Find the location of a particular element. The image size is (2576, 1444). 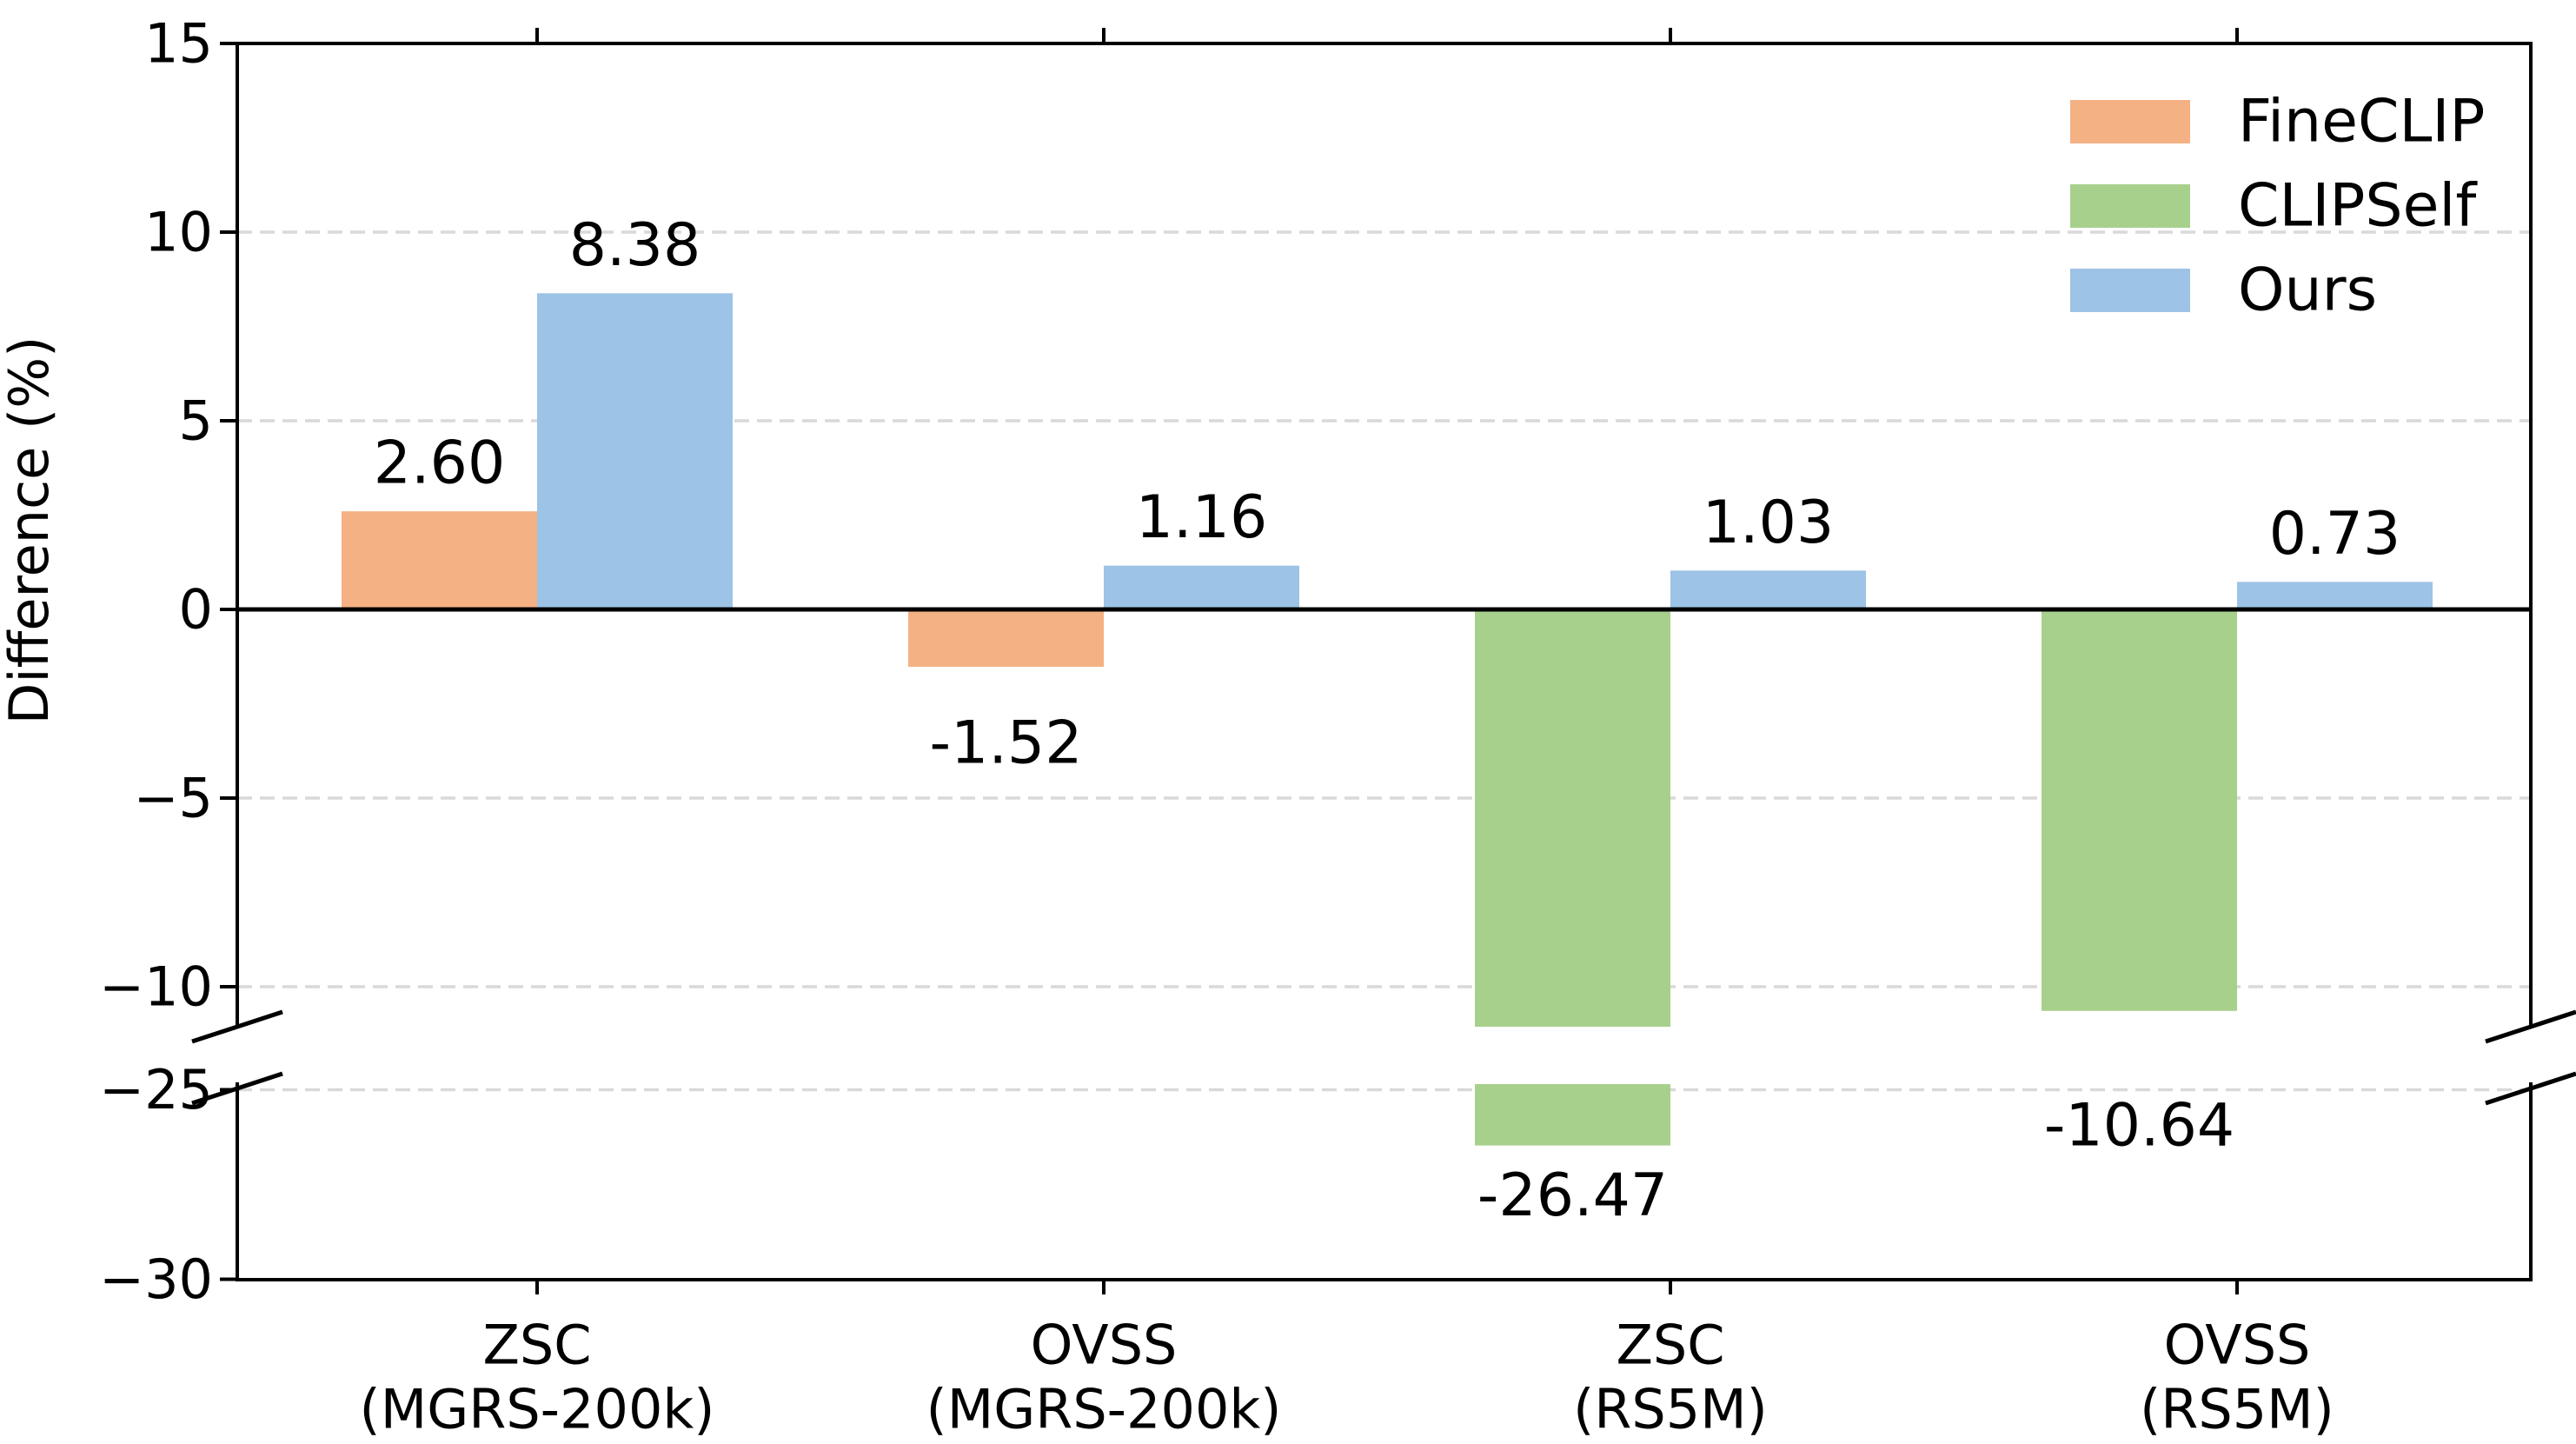

value-label-1.03: 1.03 is located at coordinates (1768, 523).